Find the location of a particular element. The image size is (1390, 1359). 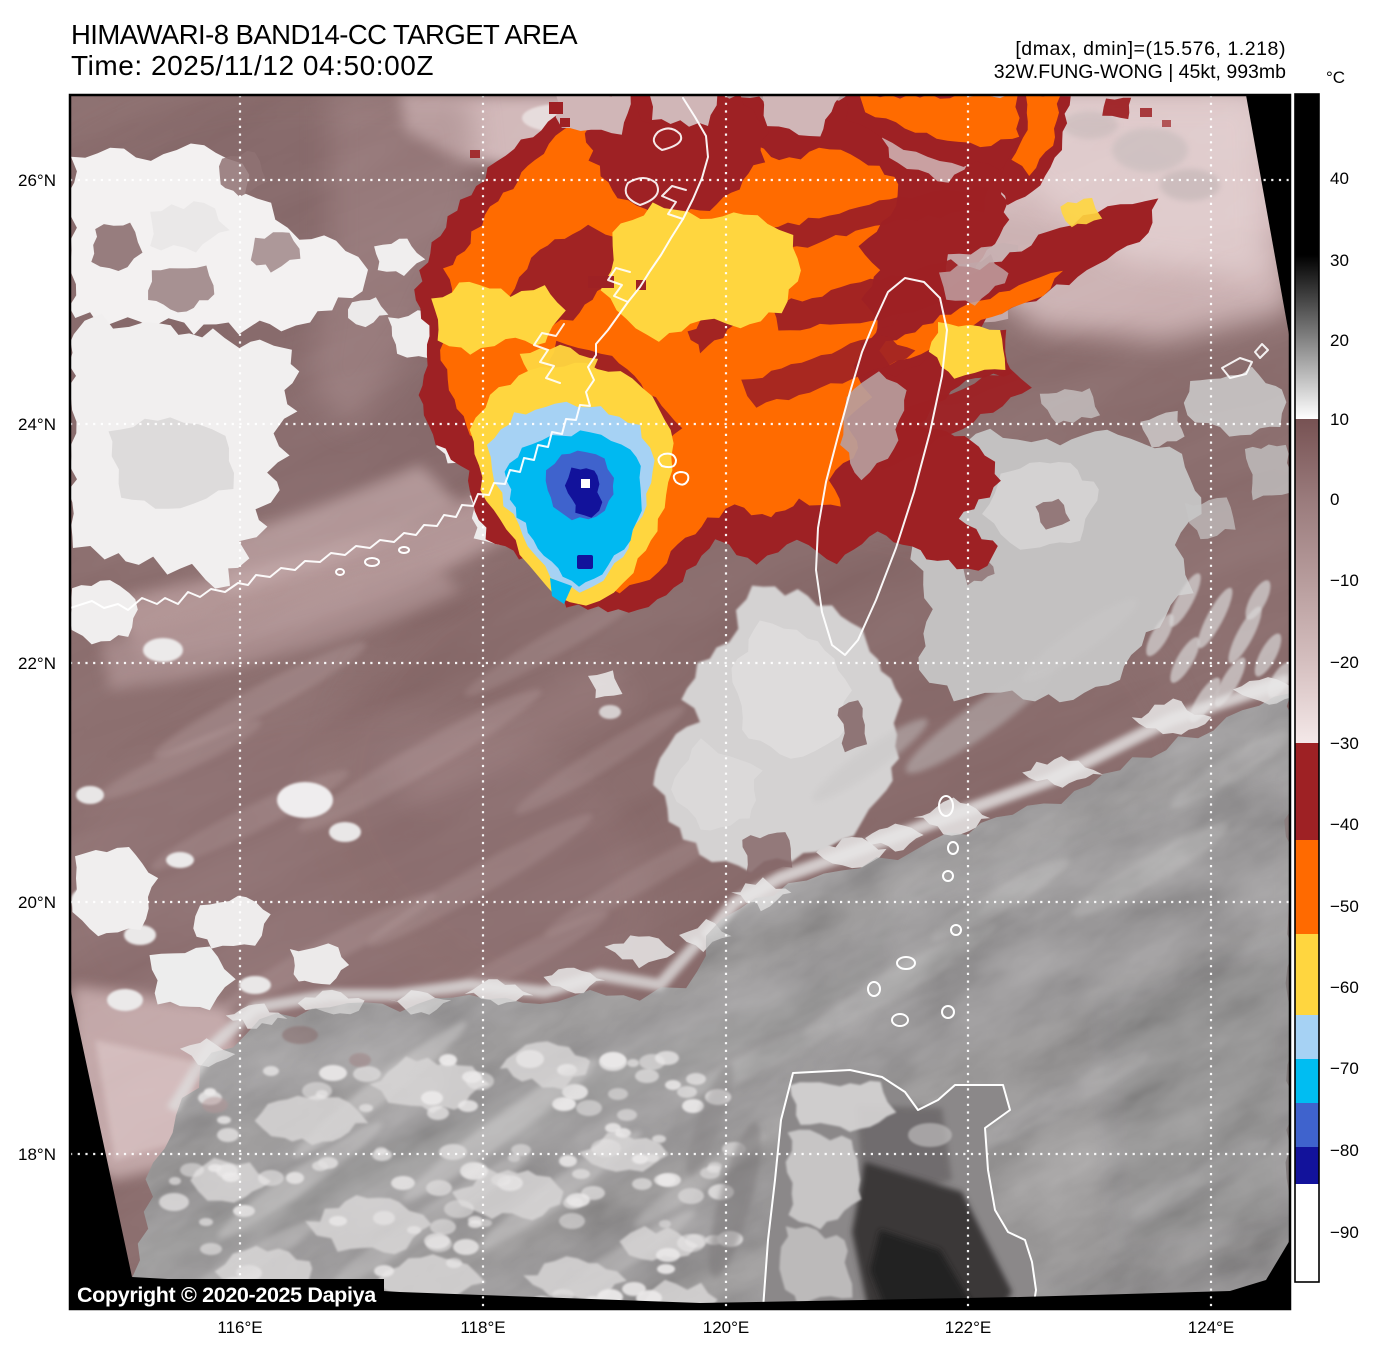

svg-text: °C is located at coordinates (1335, 77).